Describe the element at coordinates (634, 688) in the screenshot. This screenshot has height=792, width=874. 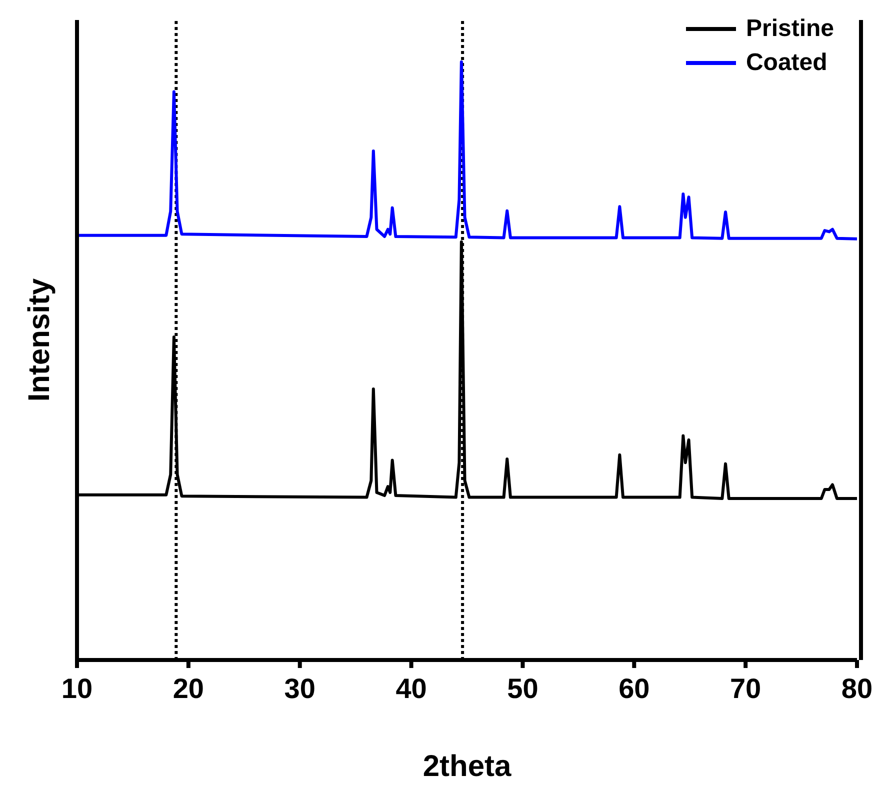
I see `x-tick-label: 60` at that location.